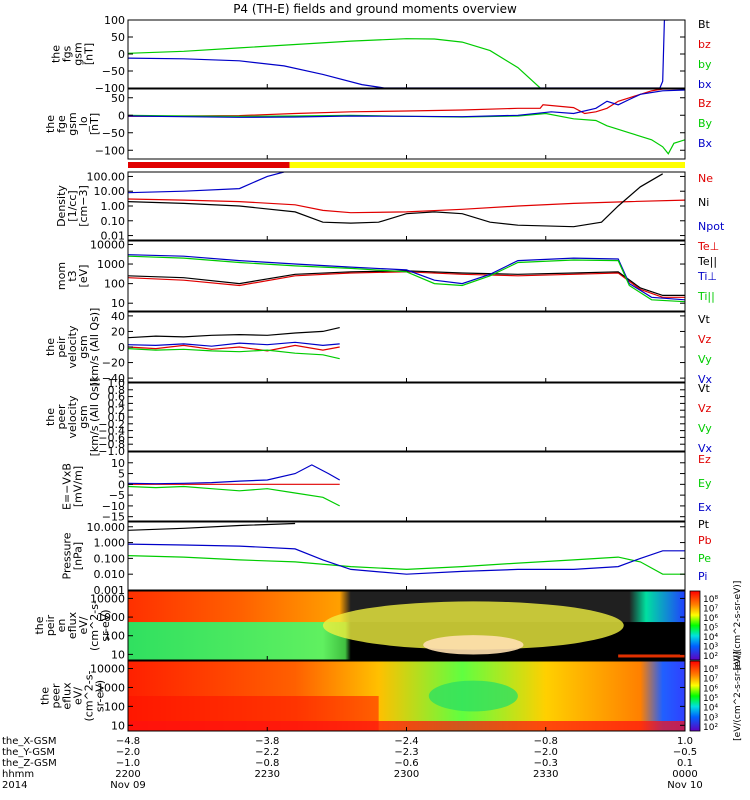 The width and height of the screenshot is (750, 800). What do you see at coordinates (710, 619) in the screenshot?
I see `colorbar-tick-label: 10⁶` at bounding box center [710, 619].